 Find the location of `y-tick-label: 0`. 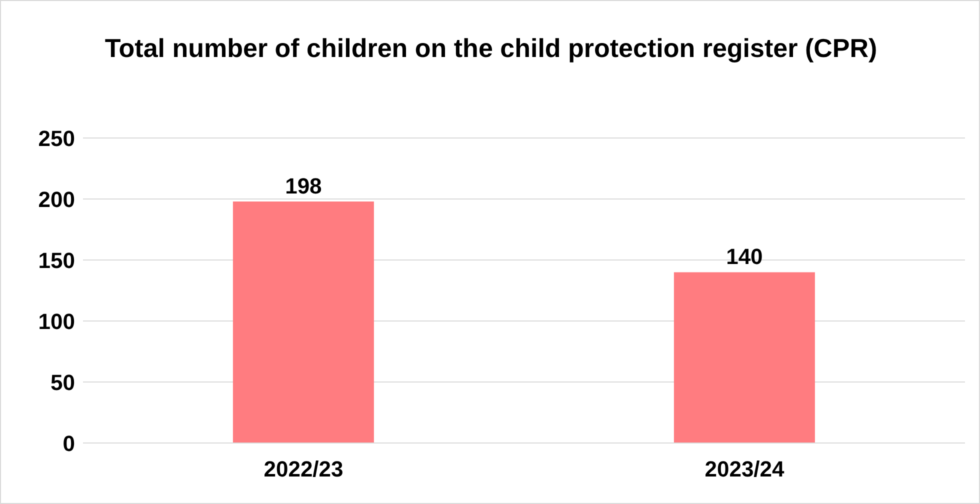

y-tick-label: 0 is located at coordinates (68, 443).